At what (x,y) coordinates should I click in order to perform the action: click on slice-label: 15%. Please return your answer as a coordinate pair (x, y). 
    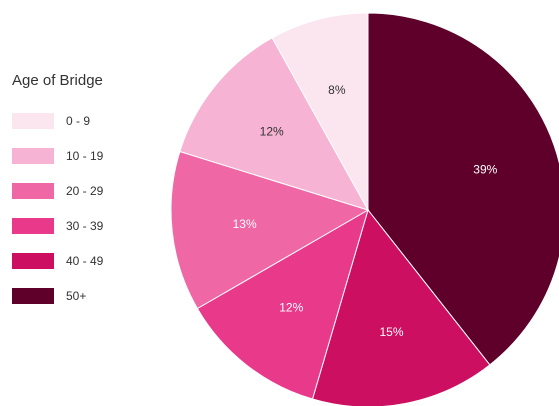
    Looking at the image, I should click on (391, 332).